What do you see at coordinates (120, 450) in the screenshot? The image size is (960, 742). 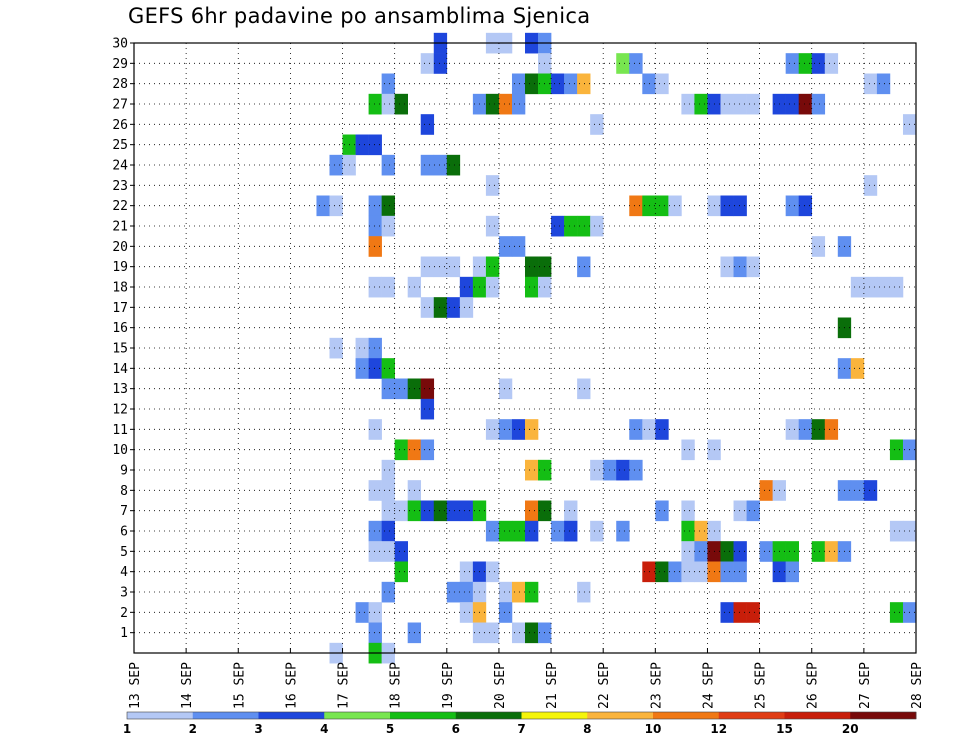 I see `y-tick-label: 10` at bounding box center [120, 450].